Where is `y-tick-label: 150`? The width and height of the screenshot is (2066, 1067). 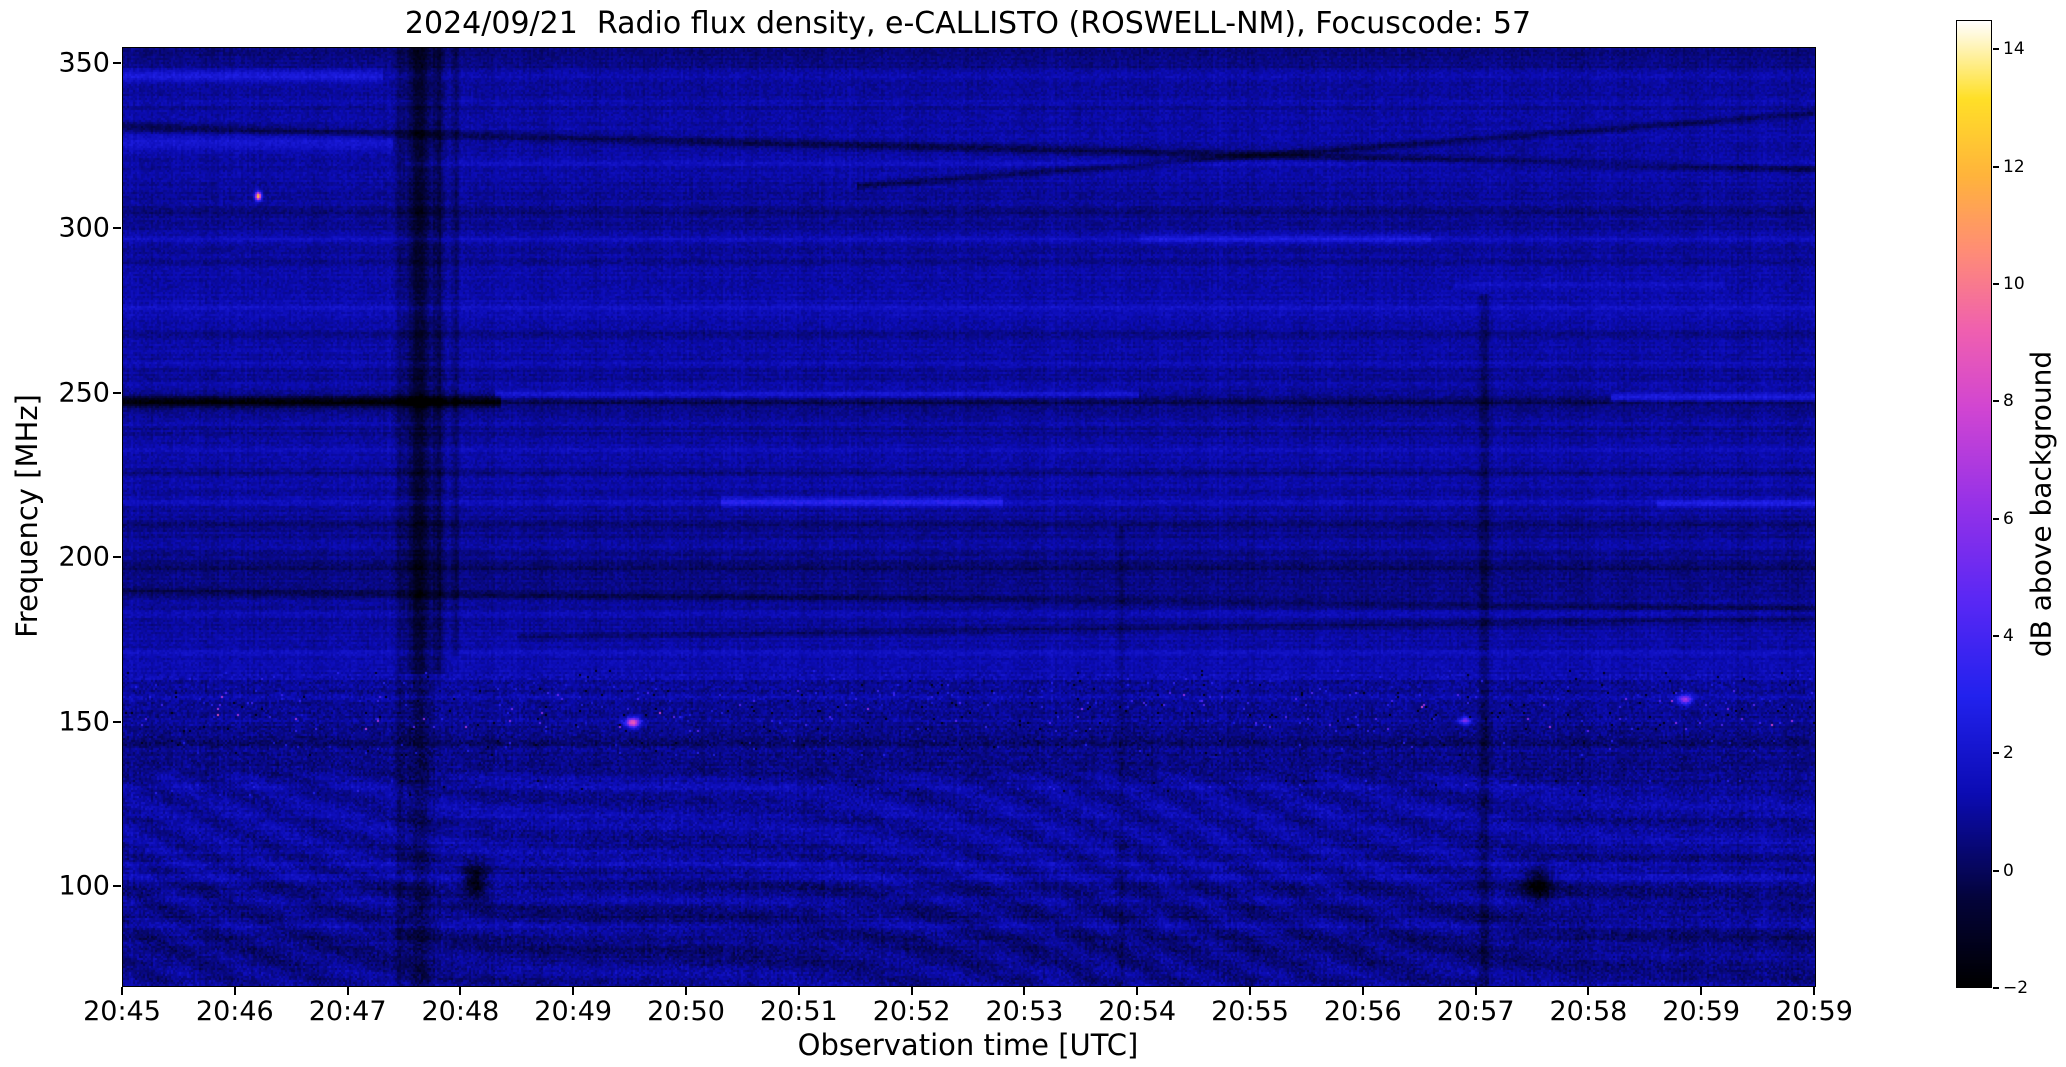 y-tick-label: 150 is located at coordinates (84, 722).